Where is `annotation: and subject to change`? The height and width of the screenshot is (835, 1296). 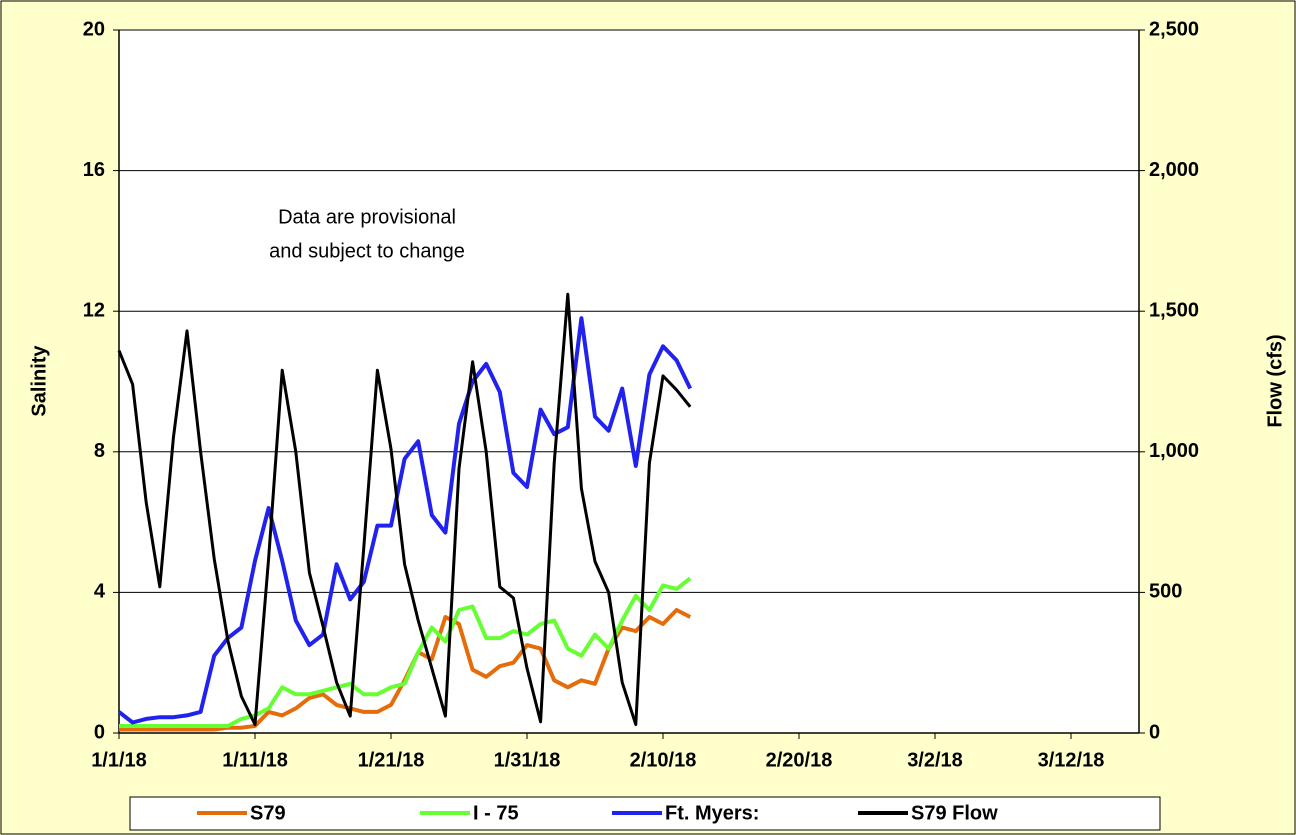
annotation: and subject to change is located at coordinates (367, 251).